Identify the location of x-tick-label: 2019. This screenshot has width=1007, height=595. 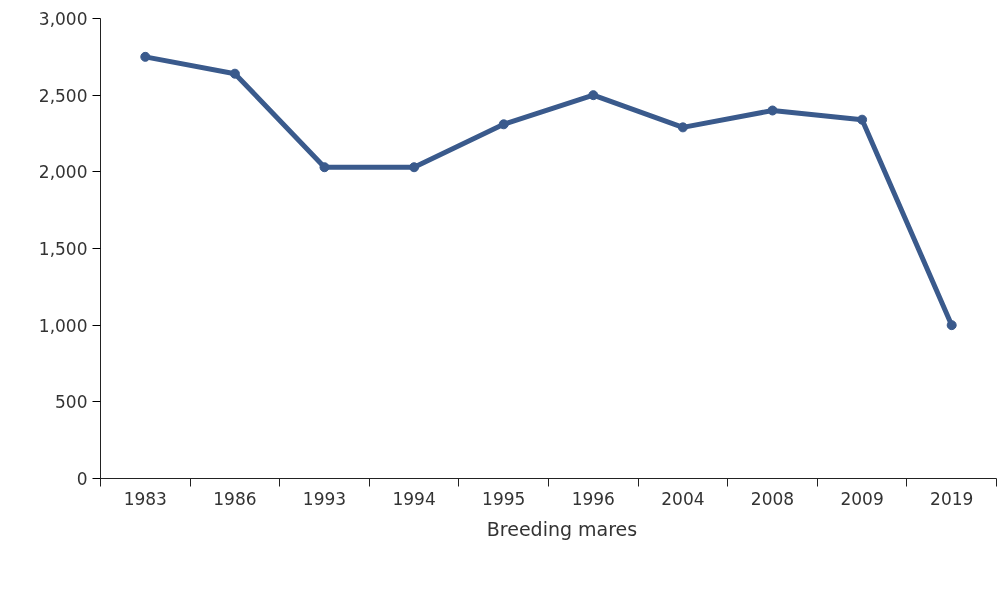
(952, 498).